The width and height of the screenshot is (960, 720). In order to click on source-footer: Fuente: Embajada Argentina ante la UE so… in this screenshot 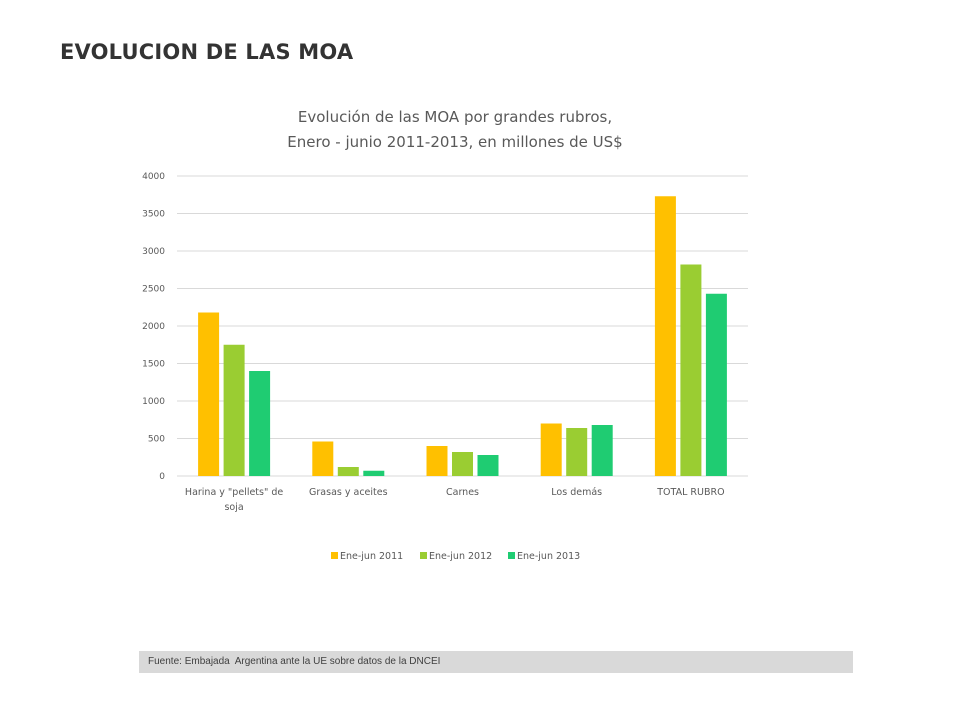, I will do `click(496, 662)`.